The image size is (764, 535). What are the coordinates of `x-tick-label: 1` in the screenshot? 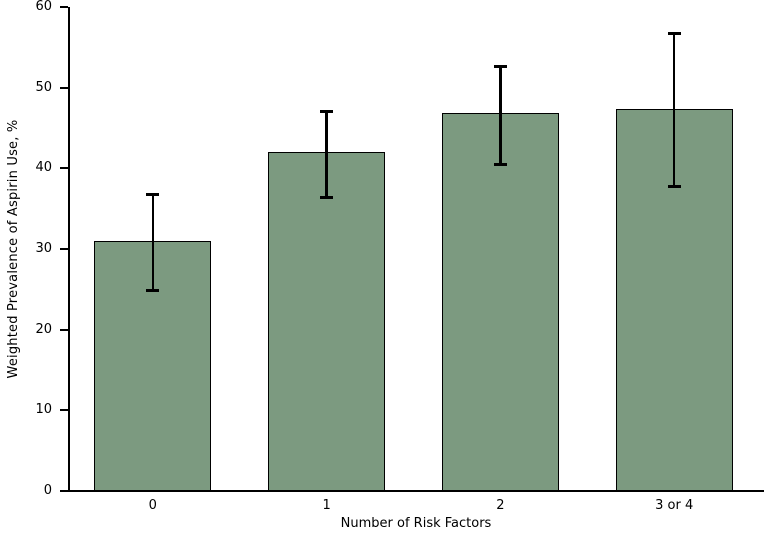 It's located at (326, 505).